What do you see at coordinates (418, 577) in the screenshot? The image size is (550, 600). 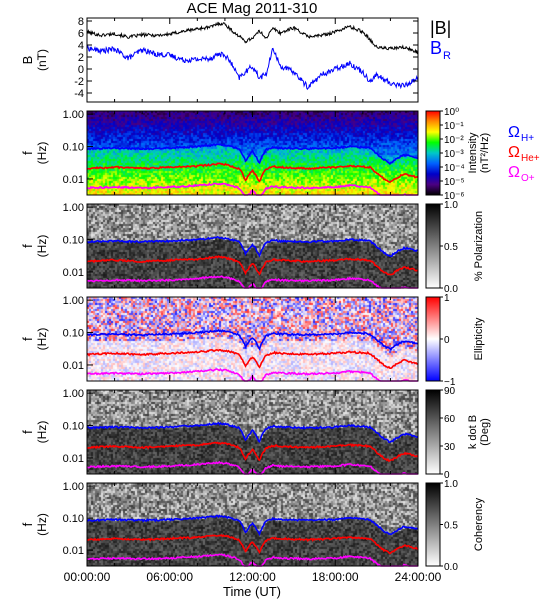 I see `x-tick-label: 24:00:00` at bounding box center [418, 577].